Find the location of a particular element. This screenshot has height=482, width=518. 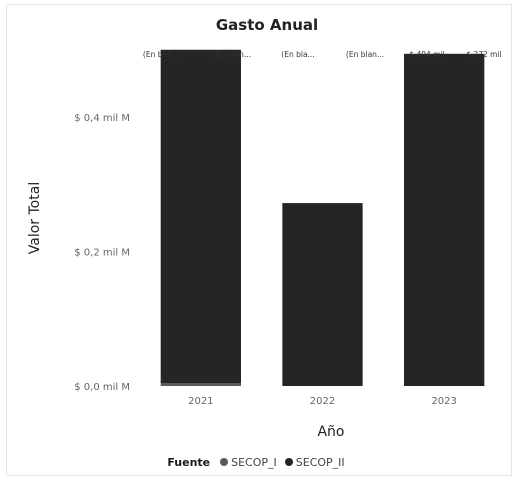

legend-item-secop-i: SECOP_I is located at coordinates (247, 462).